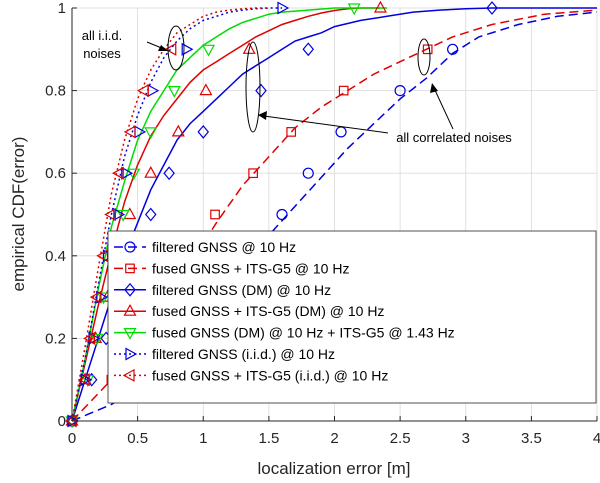 This screenshot has height=483, width=600. I want to click on iid-ellipse, so click(176, 48).